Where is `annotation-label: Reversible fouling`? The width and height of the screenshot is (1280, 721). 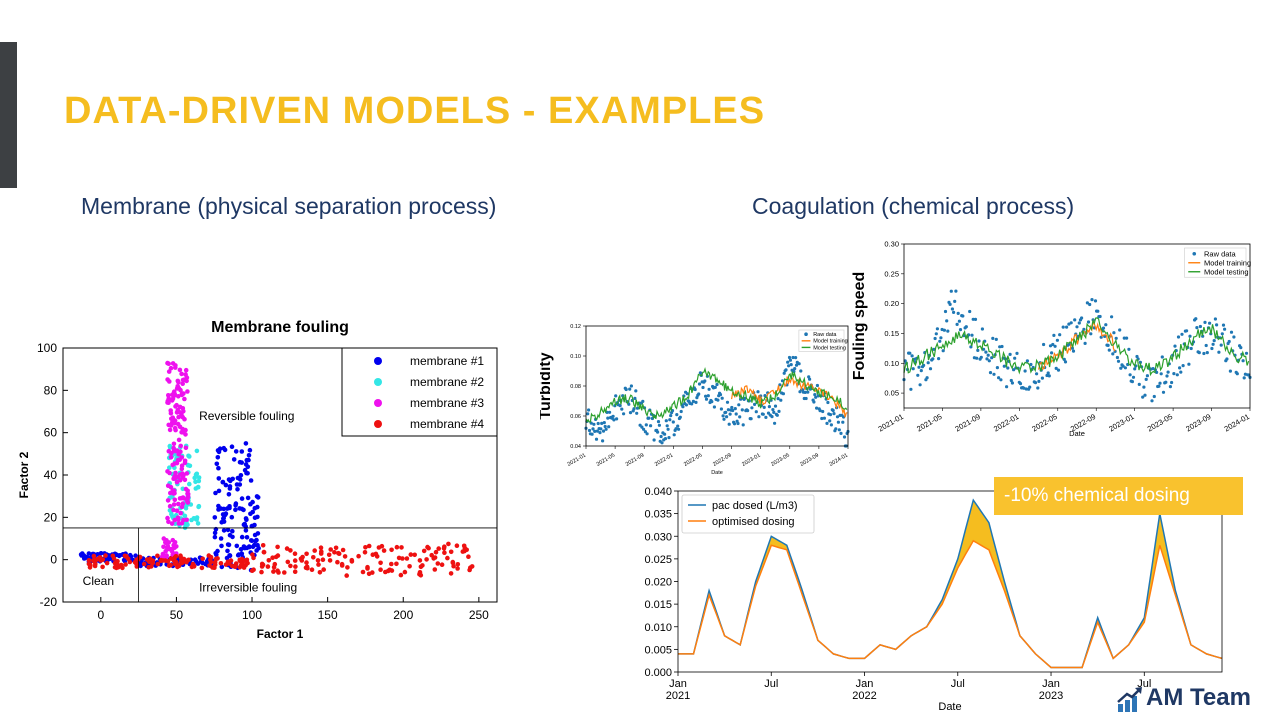 annotation-label: Reversible fouling is located at coordinates (246, 416).